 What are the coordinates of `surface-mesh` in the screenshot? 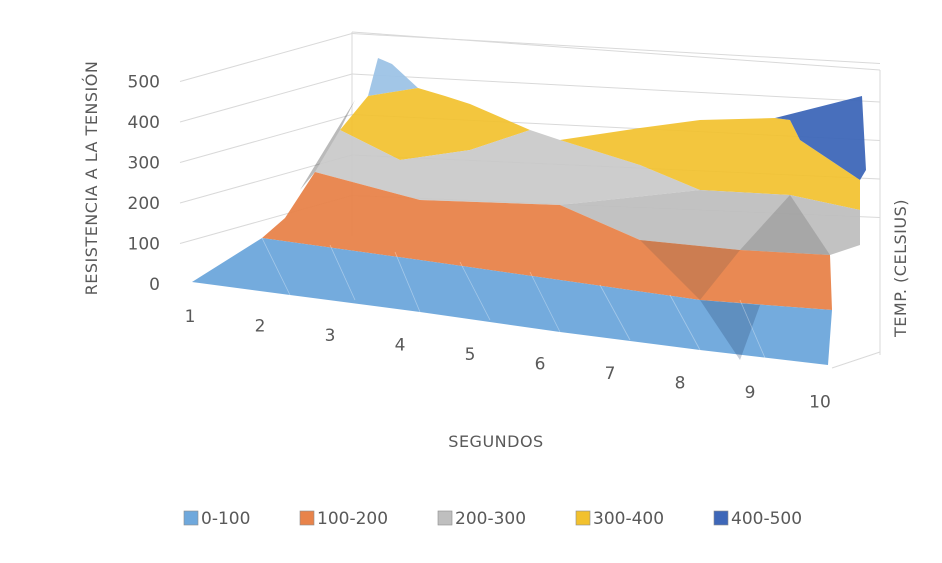 It's located at (513, 298).